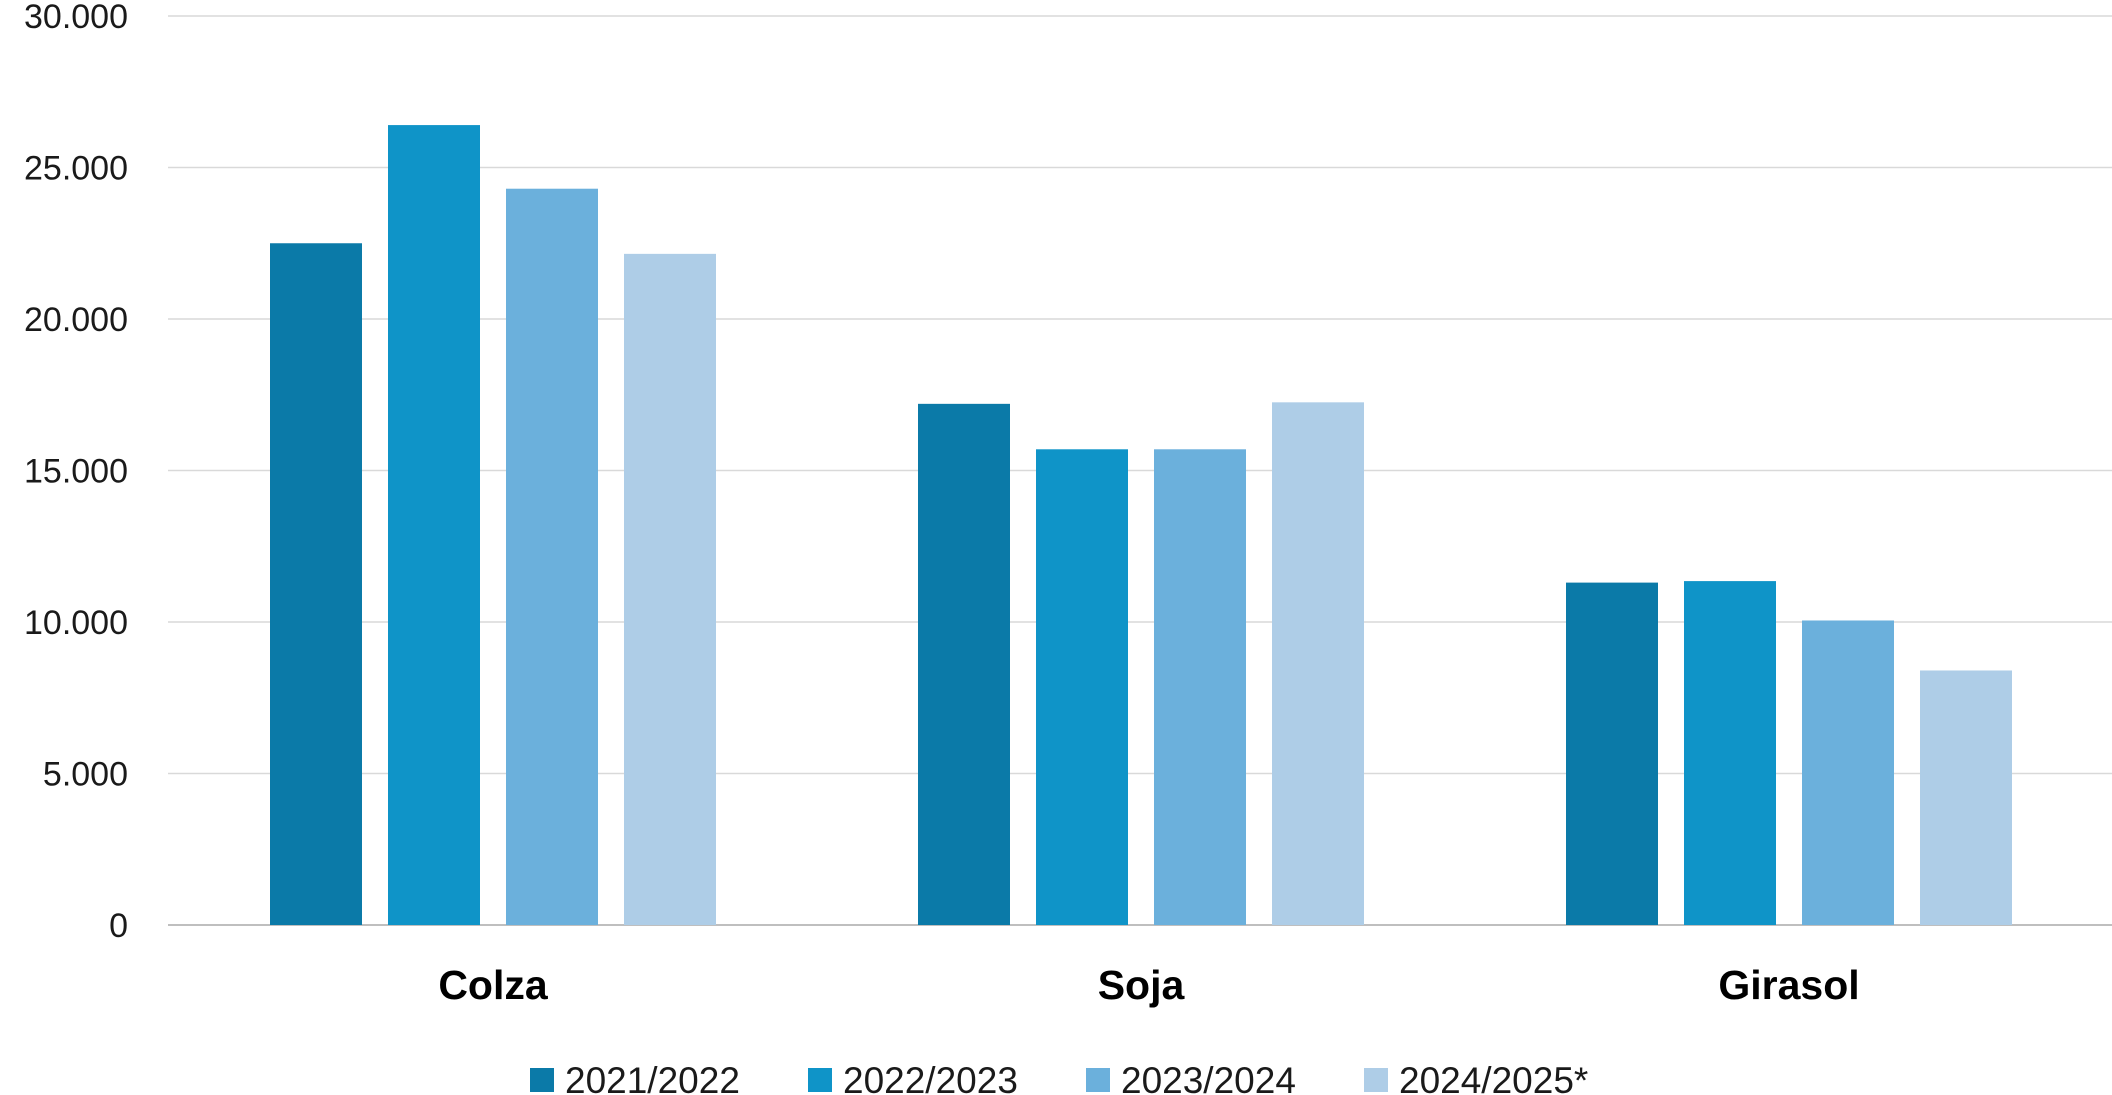 The height and width of the screenshot is (1095, 2112). What do you see at coordinates (1208, 1077) in the screenshot?
I see `legend-label: 2023/2024` at bounding box center [1208, 1077].